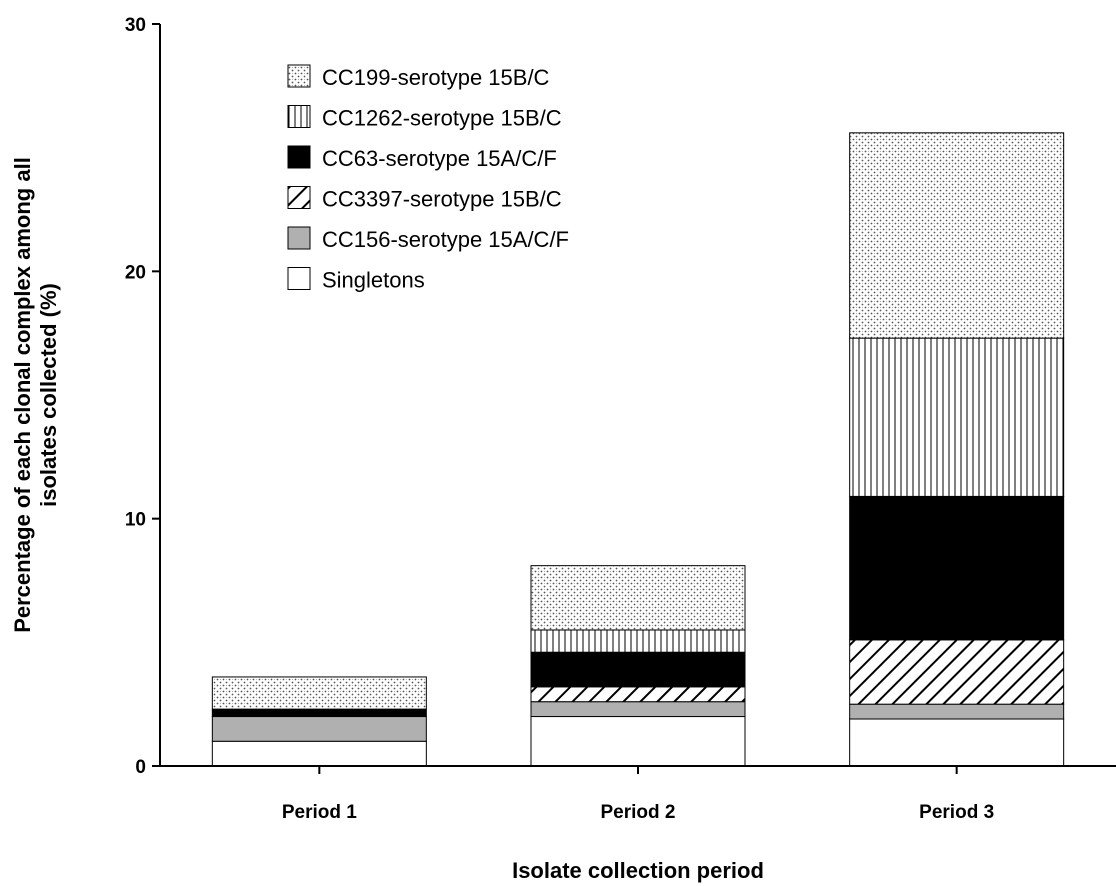  Describe the element at coordinates (439, 158) in the screenshot. I see `legend-label-3: CC63-serotype 15A/C/F` at that location.